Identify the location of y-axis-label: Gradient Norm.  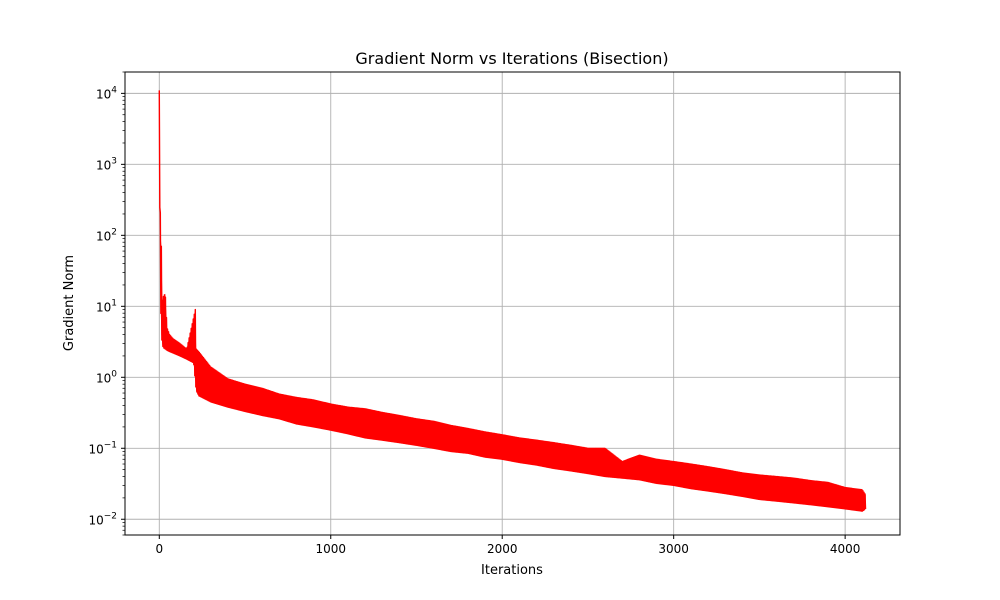
(69, 303).